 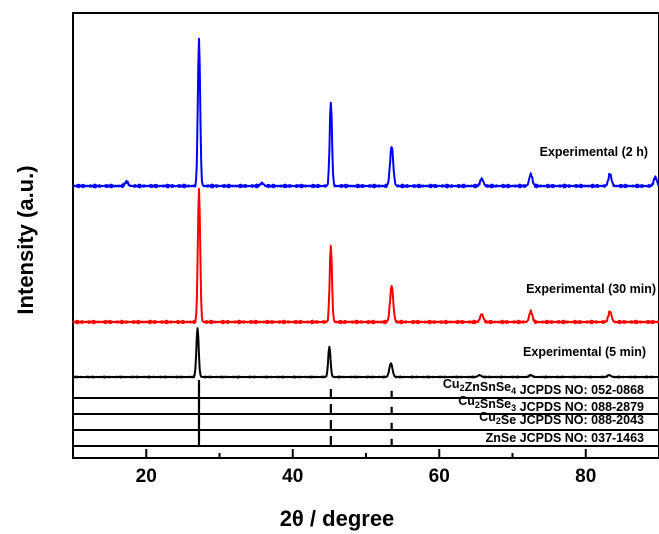 What do you see at coordinates (594, 152) in the screenshot?
I see `series-label-experimental-2-h: Experimental (2 h)` at bounding box center [594, 152].